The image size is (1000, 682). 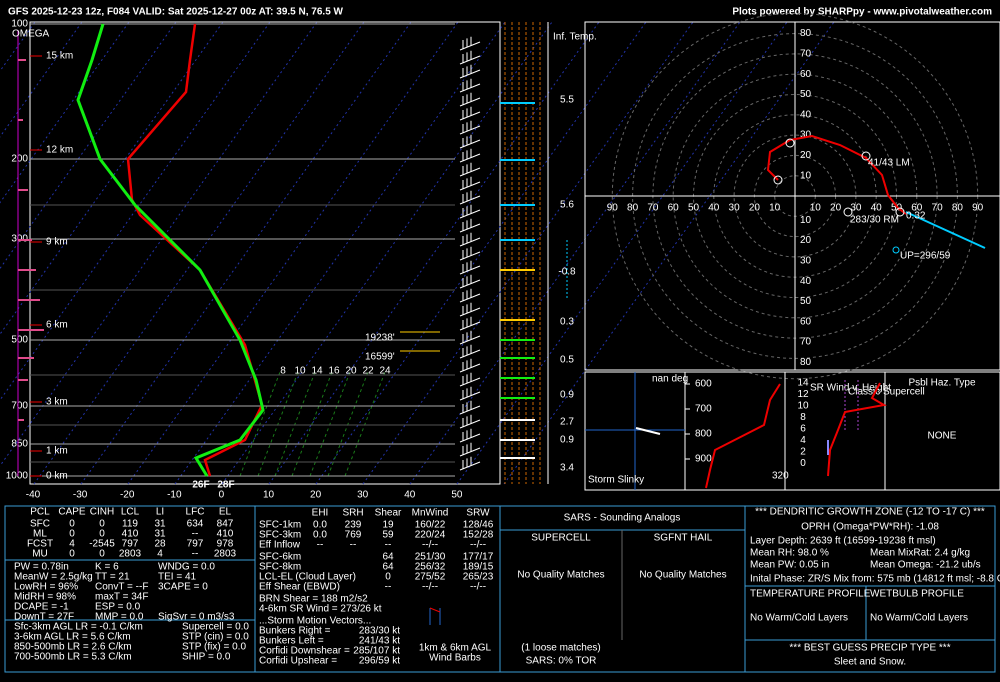 I want to click on inftemp-label: 5.5, so click(x=567, y=100).